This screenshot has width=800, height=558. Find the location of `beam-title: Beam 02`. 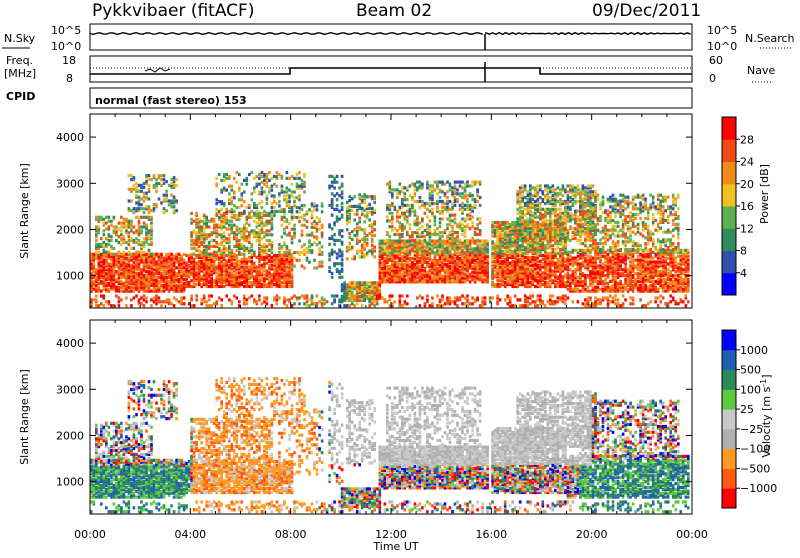

beam-title: Beam 02 is located at coordinates (394, 11).